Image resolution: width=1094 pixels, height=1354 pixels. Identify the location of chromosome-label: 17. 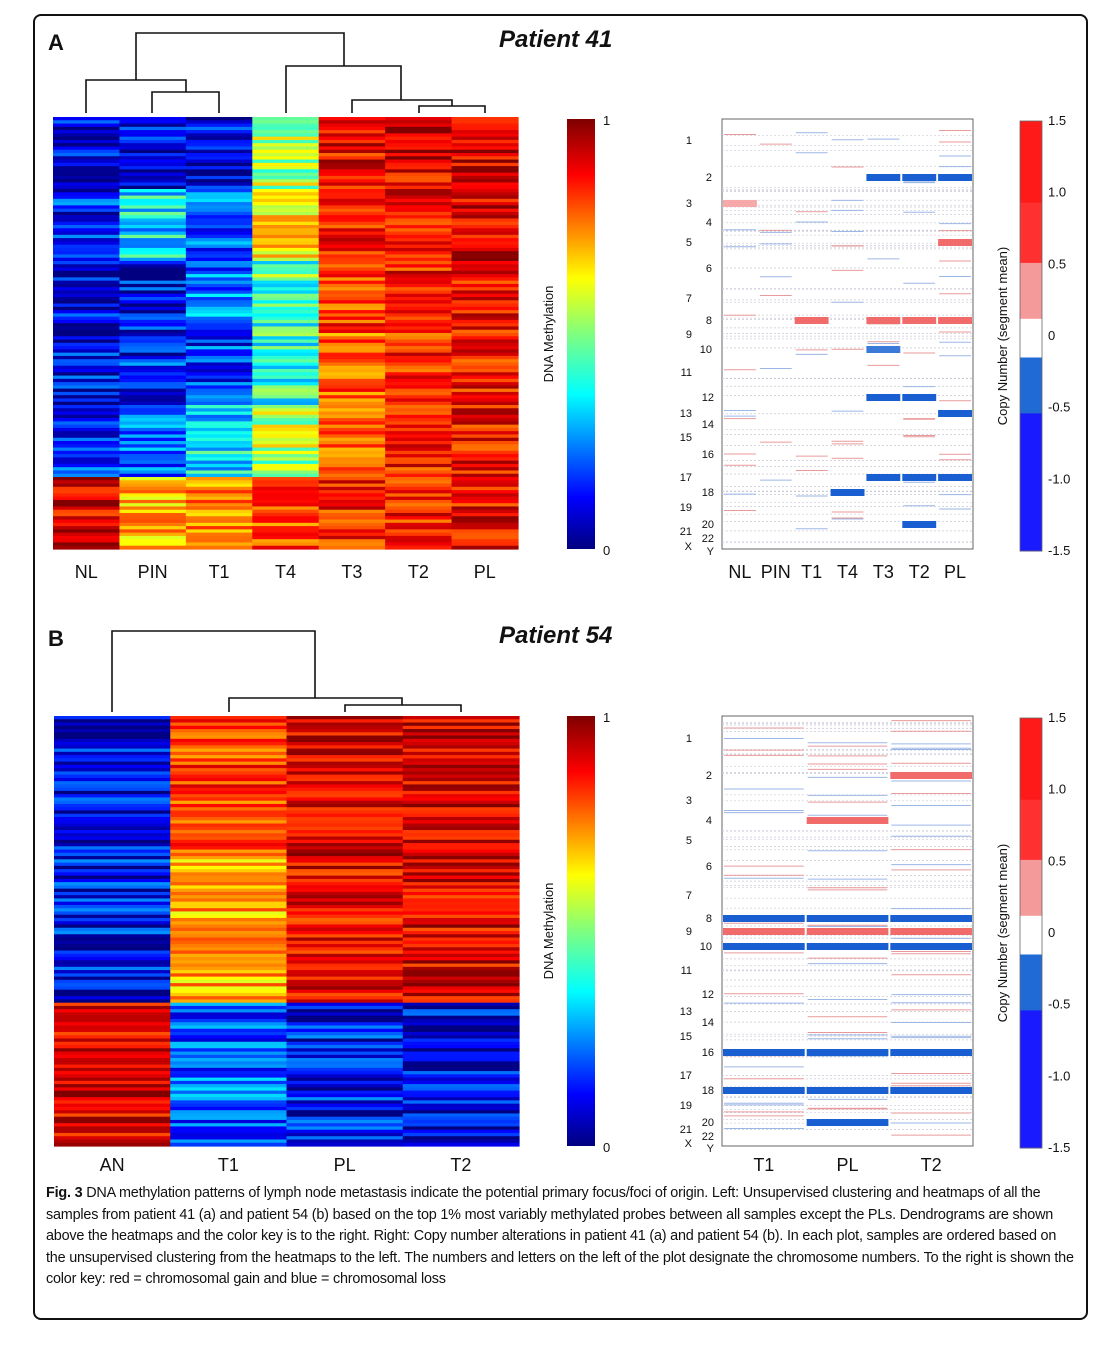
(686, 1076).